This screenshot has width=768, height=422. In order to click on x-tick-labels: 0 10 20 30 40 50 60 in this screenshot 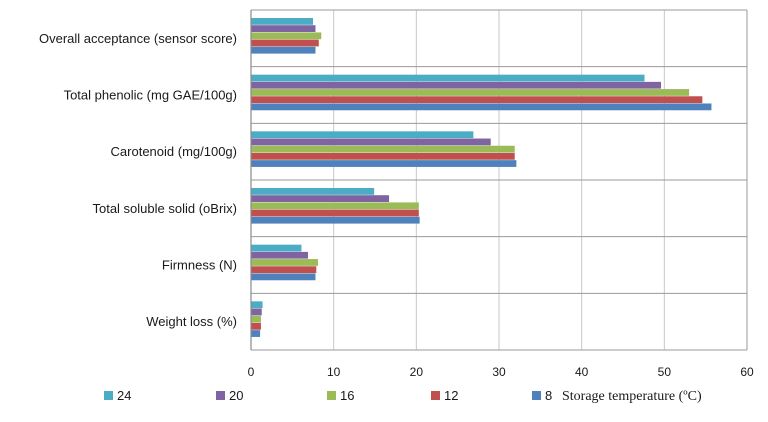, I will do `click(501, 372)`.